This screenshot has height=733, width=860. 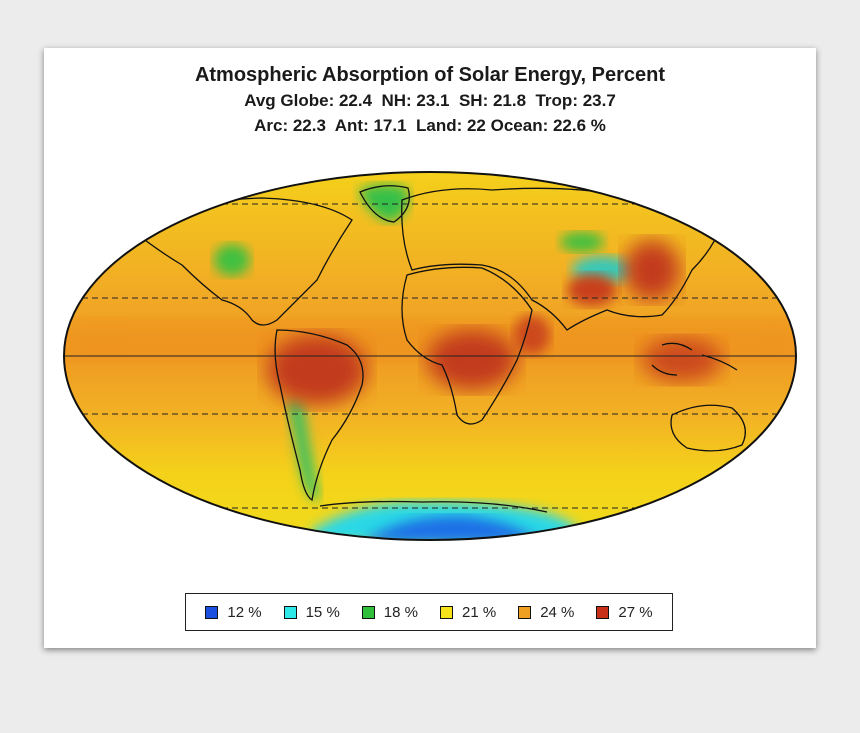 What do you see at coordinates (244, 612) in the screenshot?
I see `legend-label: 12 %` at bounding box center [244, 612].